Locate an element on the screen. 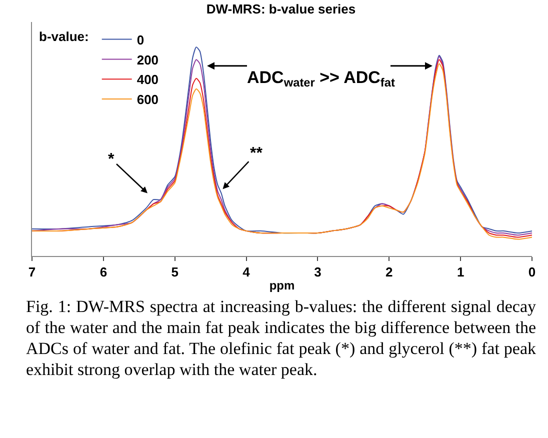  x-tick-label: 4 is located at coordinates (246, 272).